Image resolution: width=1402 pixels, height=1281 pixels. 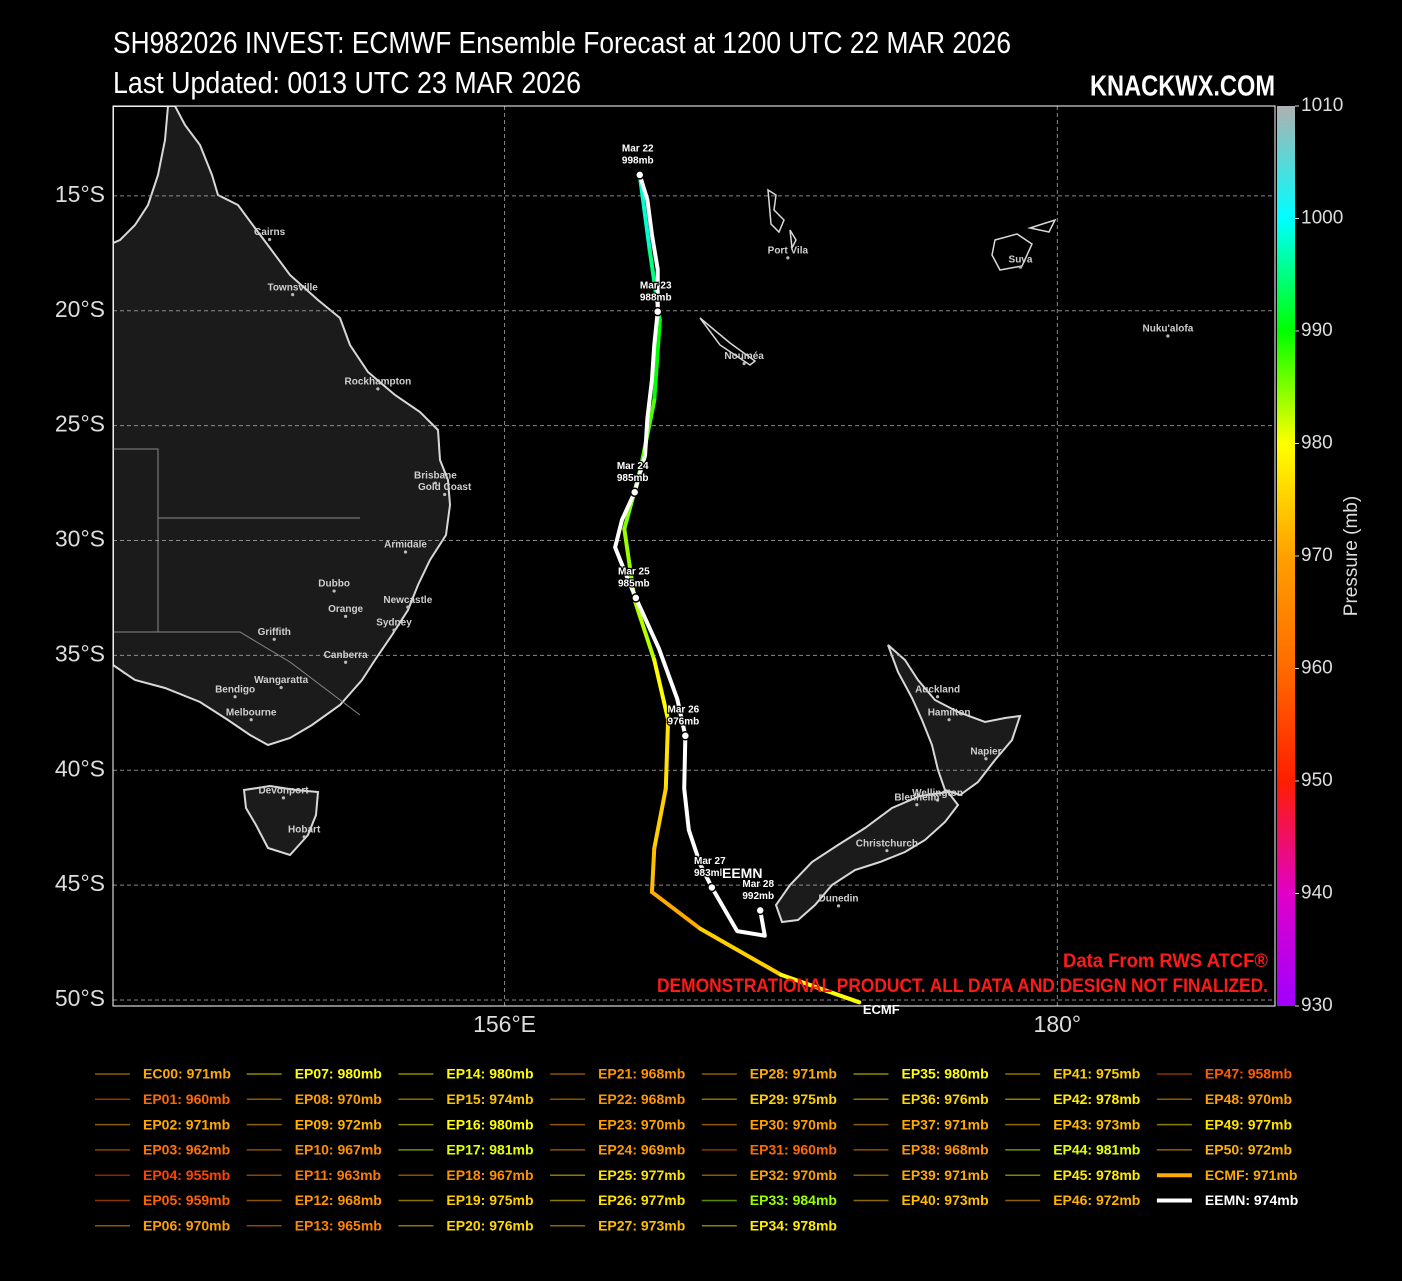 I want to click on legend-label: EP26: 977mb, so click(x=641, y=1200).